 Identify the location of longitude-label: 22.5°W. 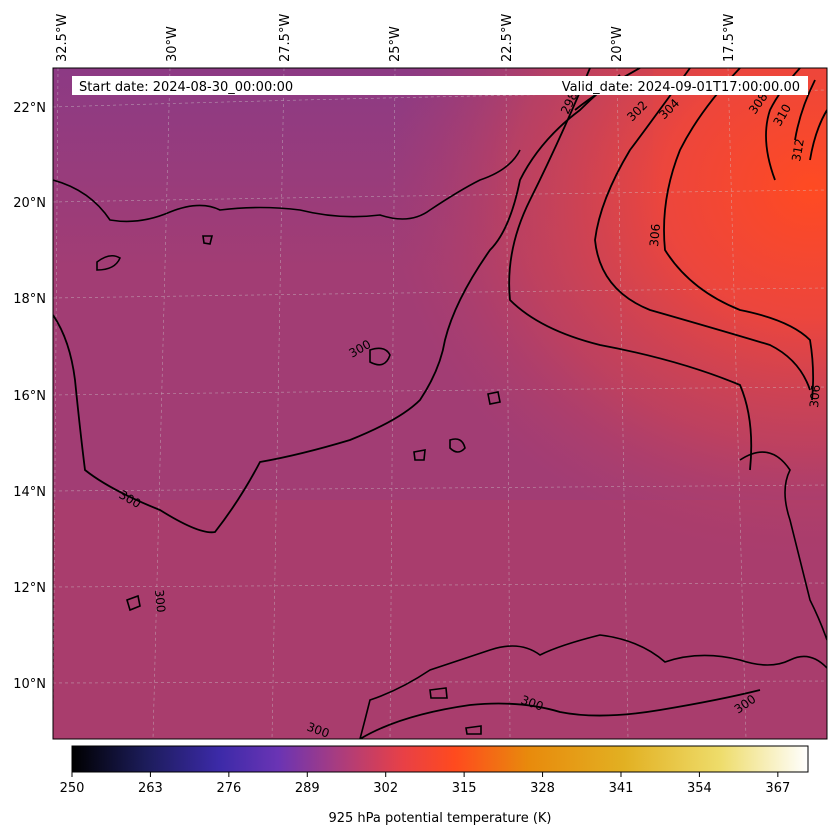
(507, 38).